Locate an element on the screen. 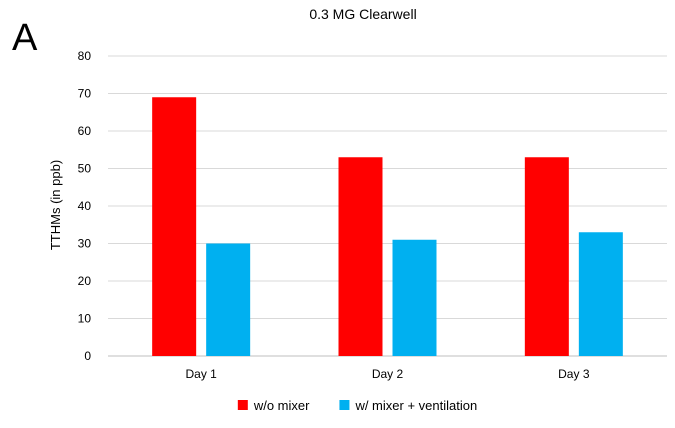 This screenshot has width=675, height=428. y-tick-label: 0 is located at coordinates (87, 356).